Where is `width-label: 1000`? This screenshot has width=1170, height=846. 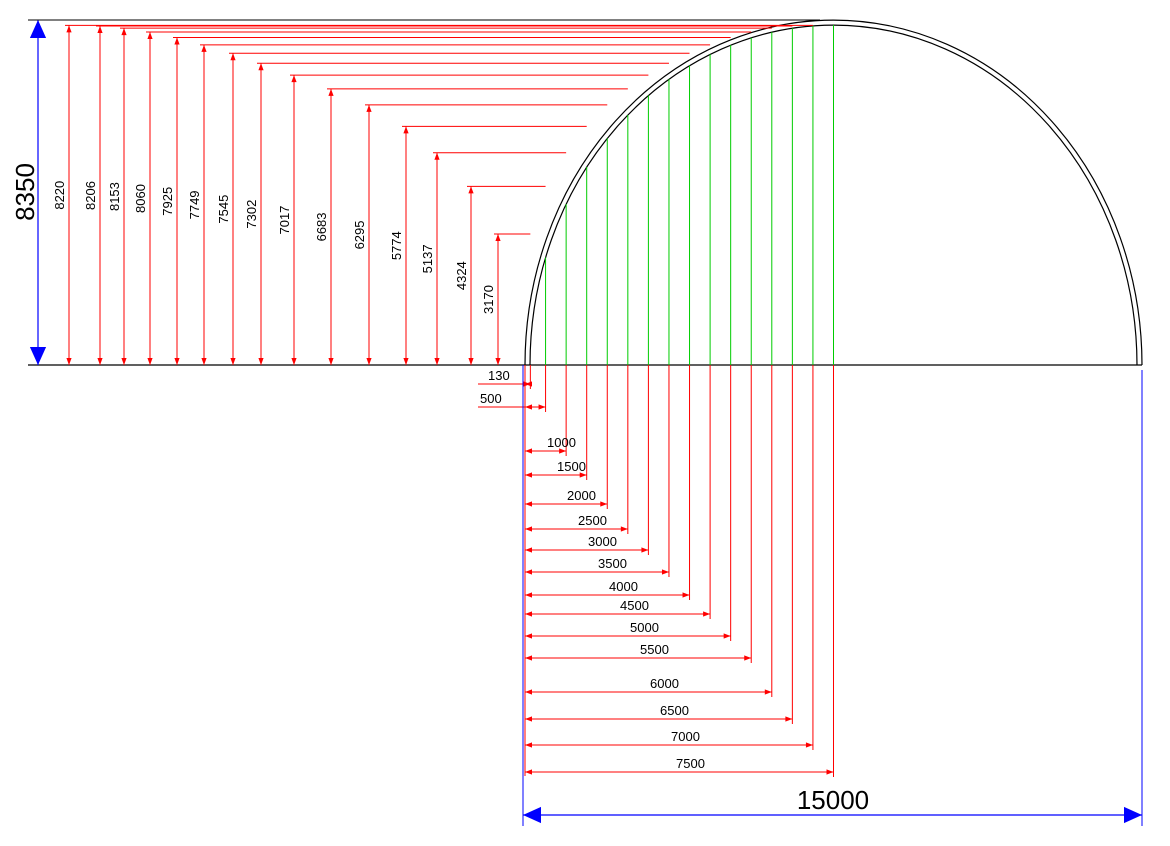
width-label: 1000 is located at coordinates (561, 442).